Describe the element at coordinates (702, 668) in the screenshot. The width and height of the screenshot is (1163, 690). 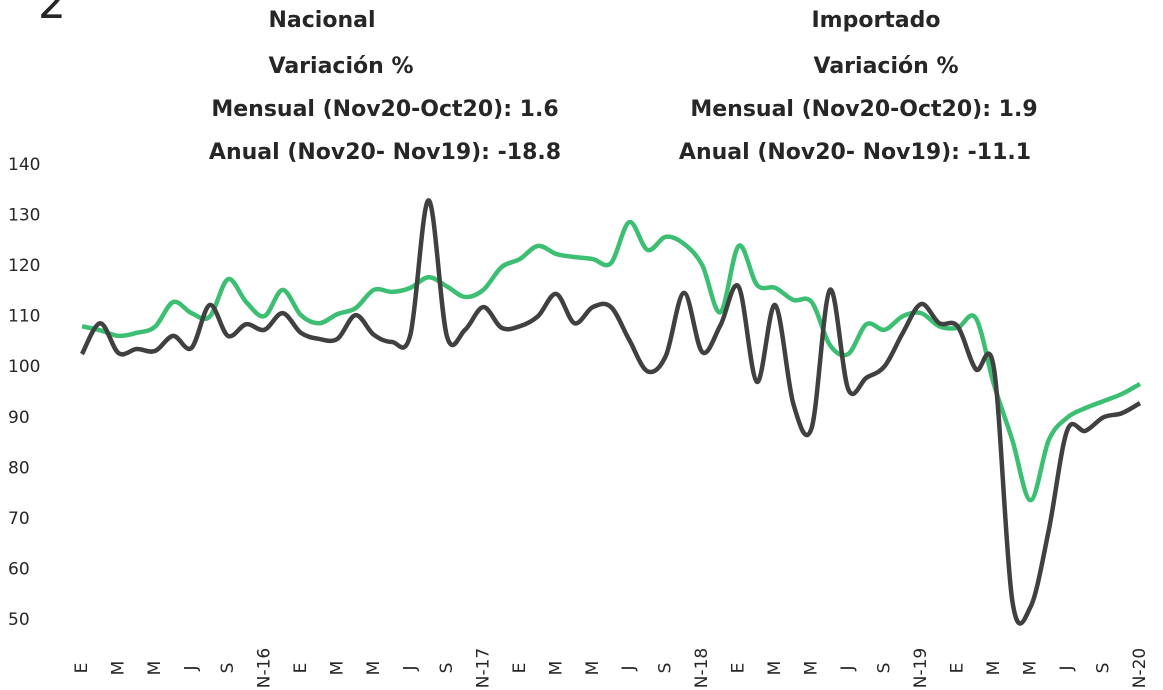
I see `x-tick-label: N-18` at that location.